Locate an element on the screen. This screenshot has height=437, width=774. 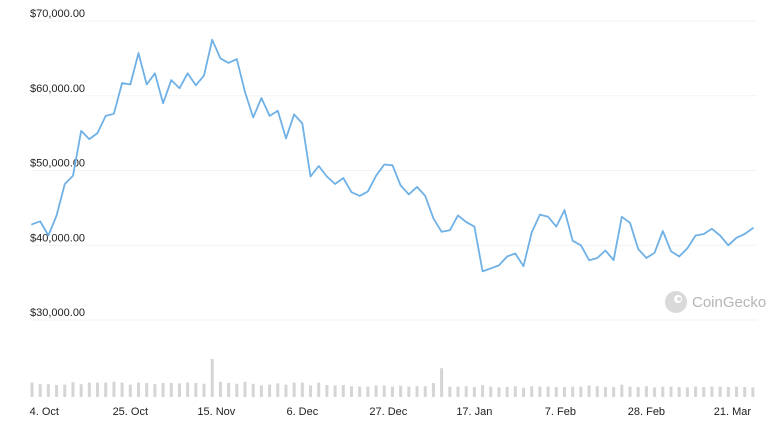
y-tick-label: $70,000.00 is located at coordinates (57, 14).